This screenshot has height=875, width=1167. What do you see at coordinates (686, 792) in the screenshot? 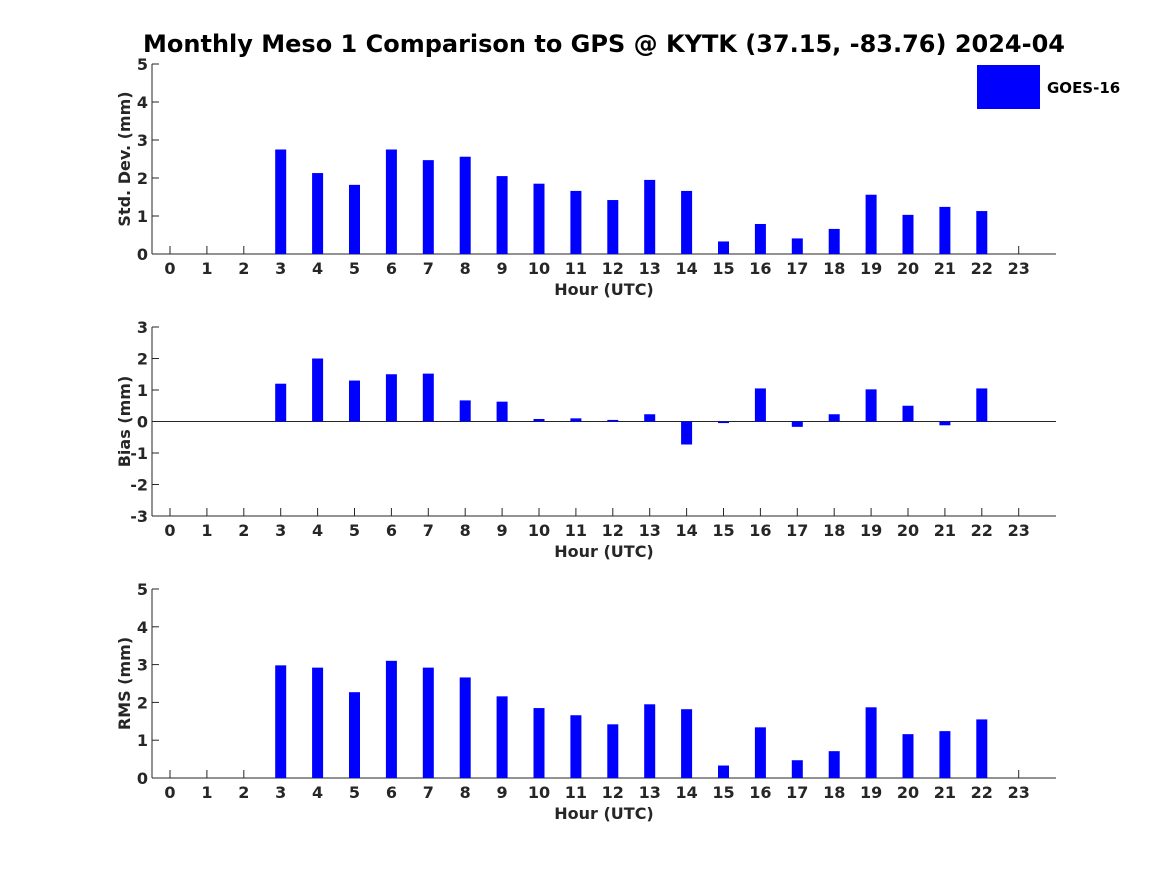
I see `x-tick-label: 14` at bounding box center [686, 792].